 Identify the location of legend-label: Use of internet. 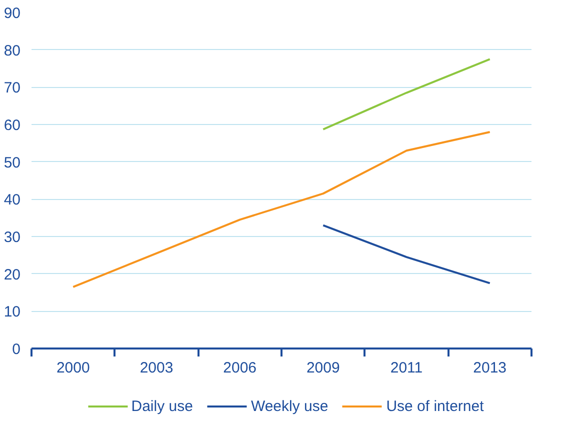
(435, 406).